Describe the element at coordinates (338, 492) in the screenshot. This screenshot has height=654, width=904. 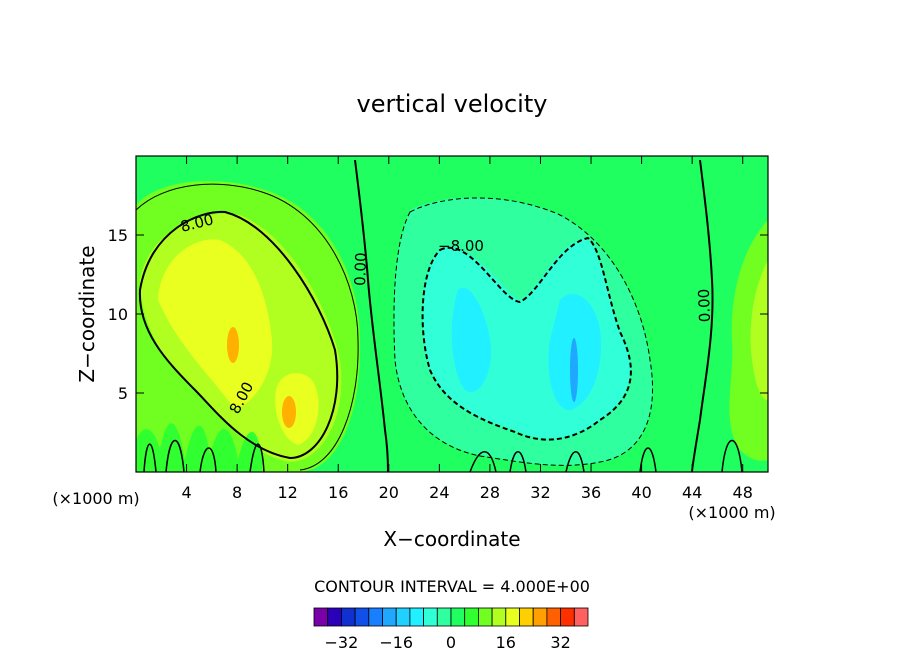
I see `x-tick-label: 16` at that location.